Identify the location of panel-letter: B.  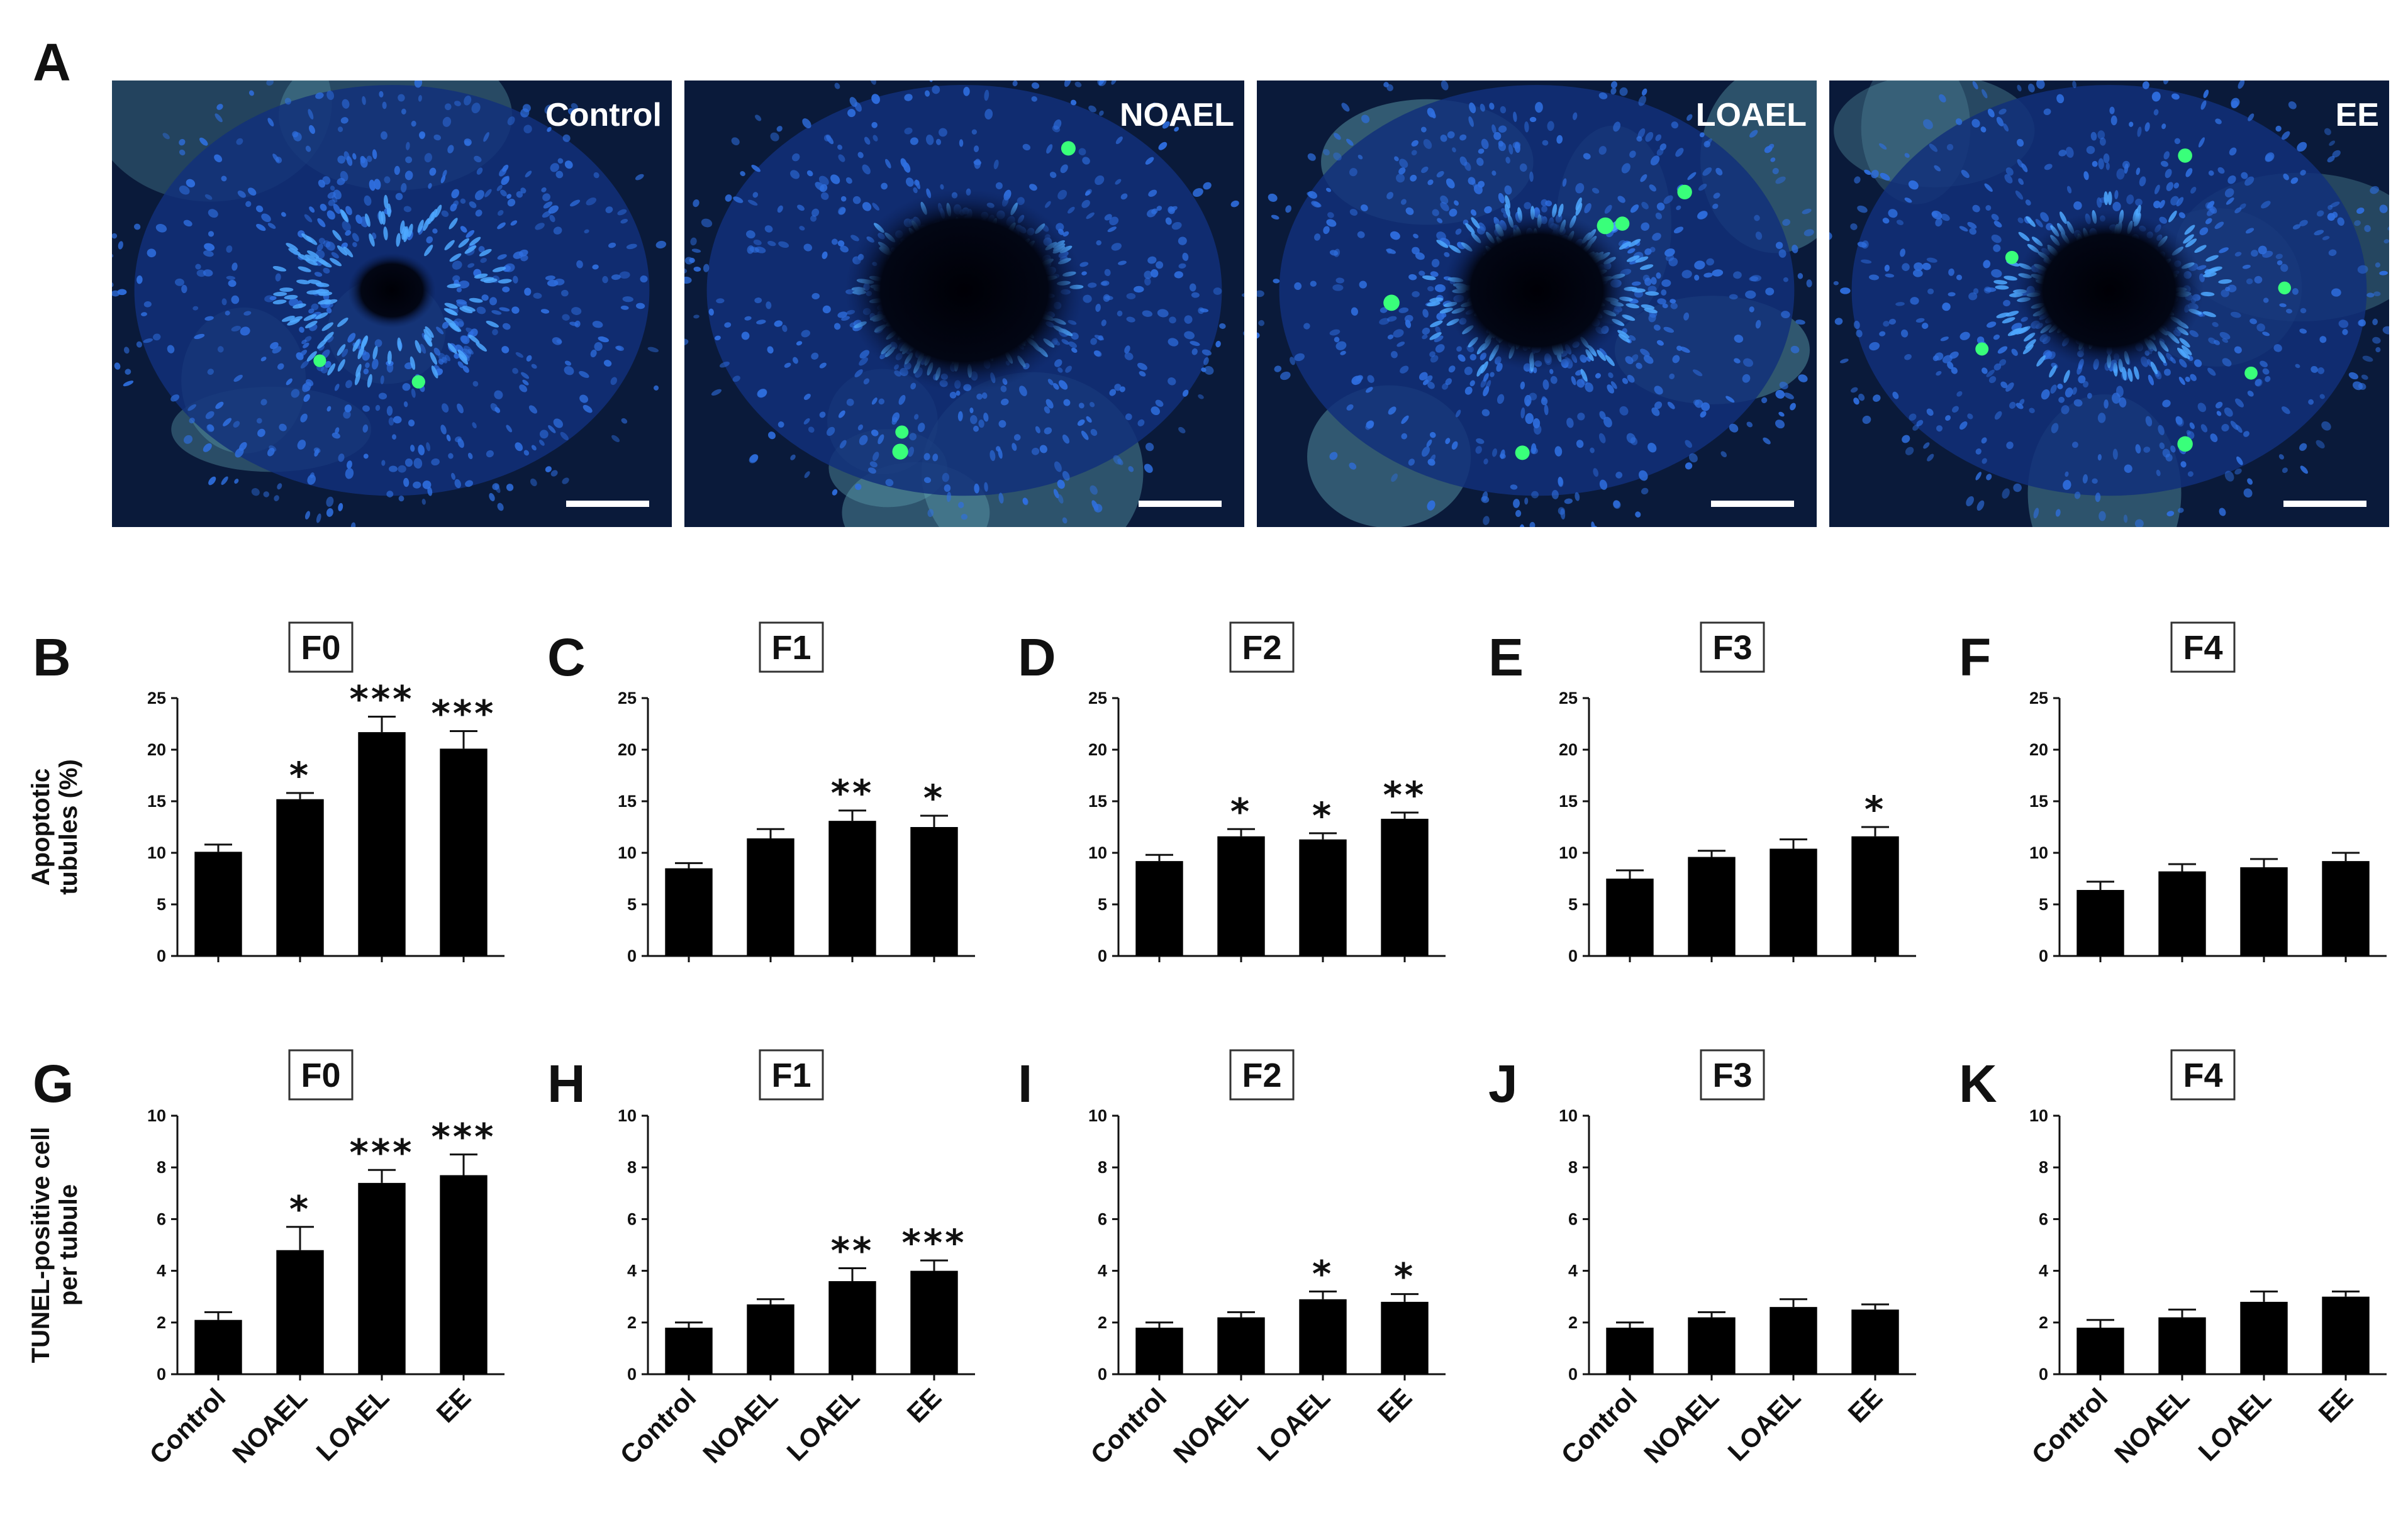
(52, 657).